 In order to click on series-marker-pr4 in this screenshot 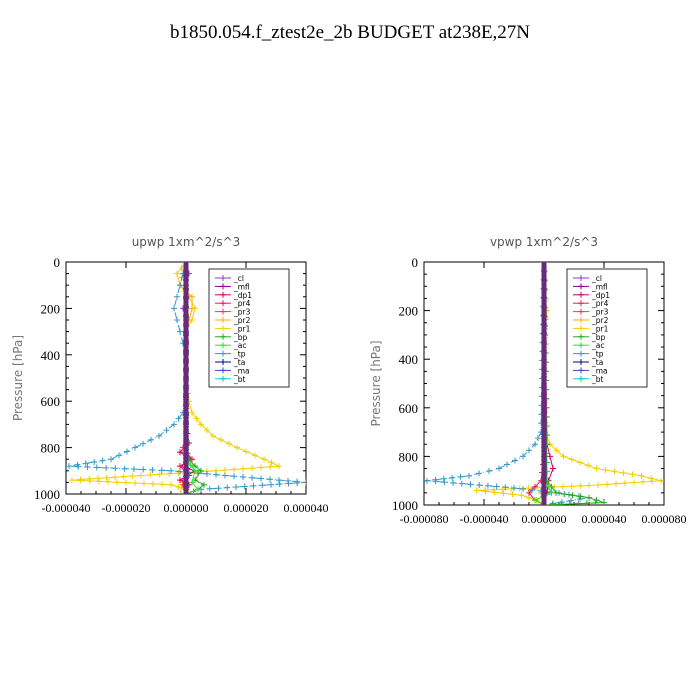, I will do `click(529, 492)`.